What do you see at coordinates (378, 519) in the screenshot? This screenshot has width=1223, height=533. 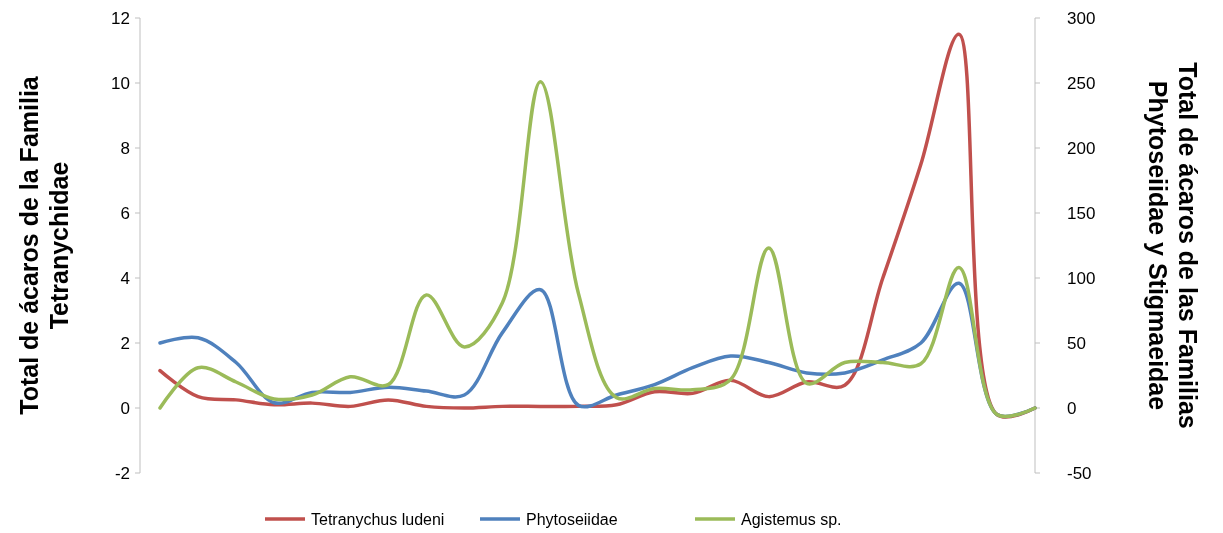 I see `legend-label: Tetranychus ludeni` at bounding box center [378, 519].